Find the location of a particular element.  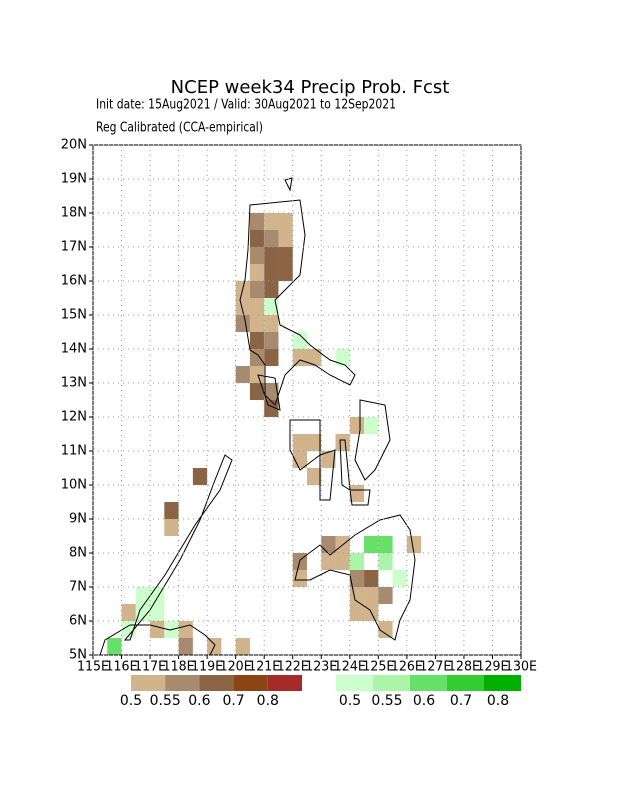

x-tick-label: 125E is located at coordinates (378, 667).